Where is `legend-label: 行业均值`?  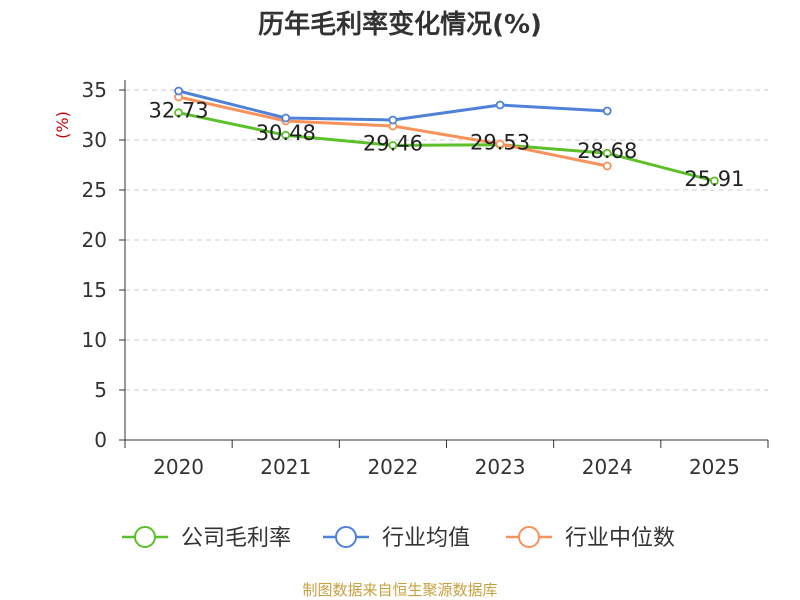 legend-label: 行业均值 is located at coordinates (426, 538).